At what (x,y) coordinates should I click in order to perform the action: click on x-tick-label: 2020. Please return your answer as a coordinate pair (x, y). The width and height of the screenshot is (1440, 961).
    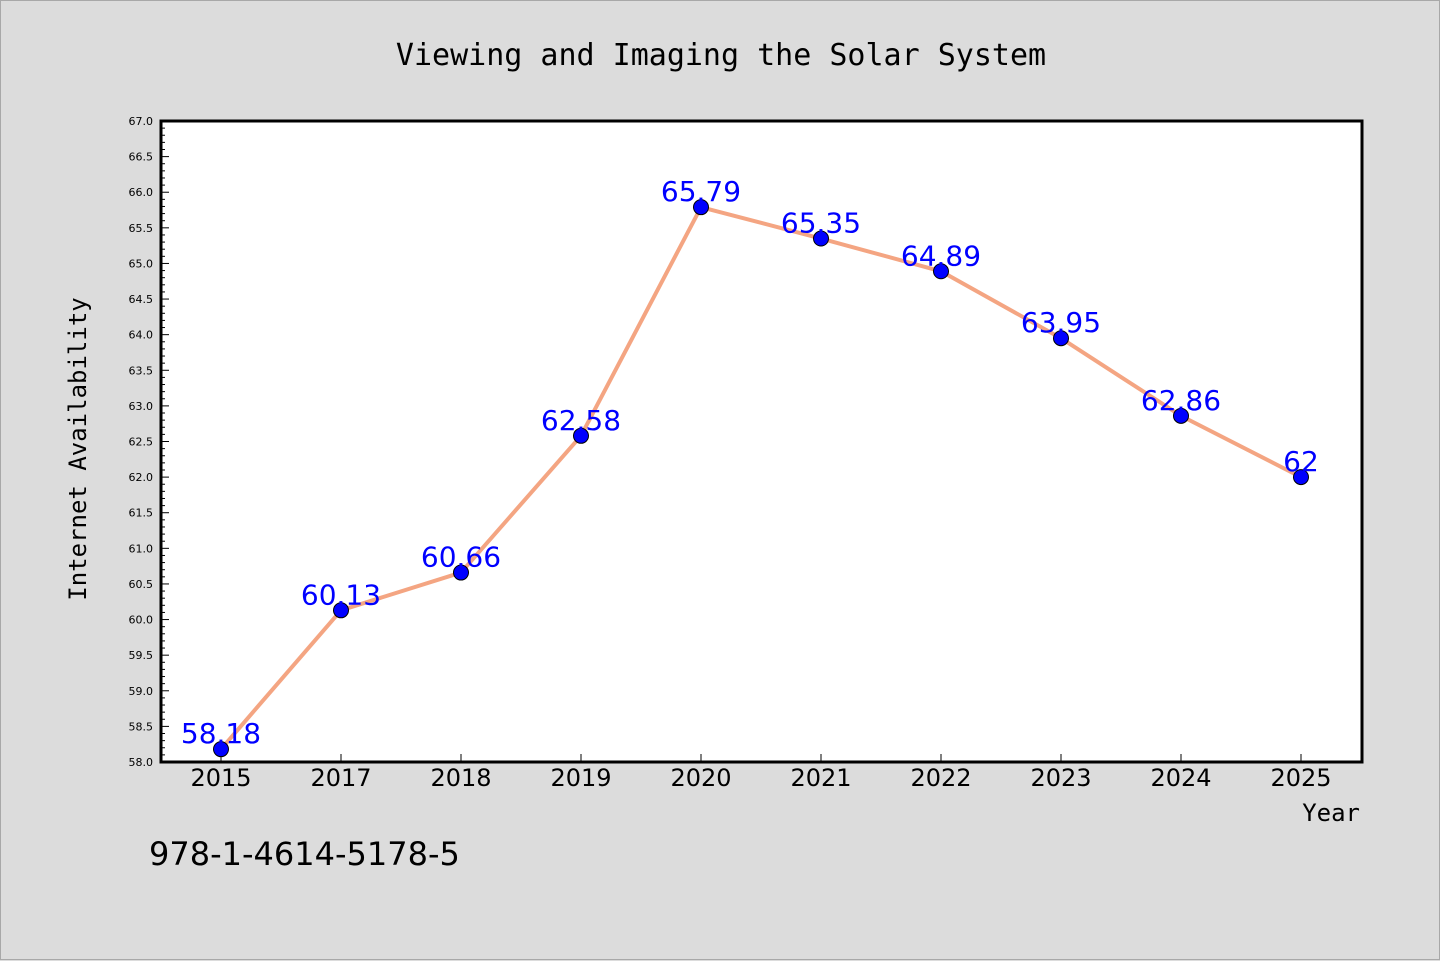
    Looking at the image, I should click on (700, 778).